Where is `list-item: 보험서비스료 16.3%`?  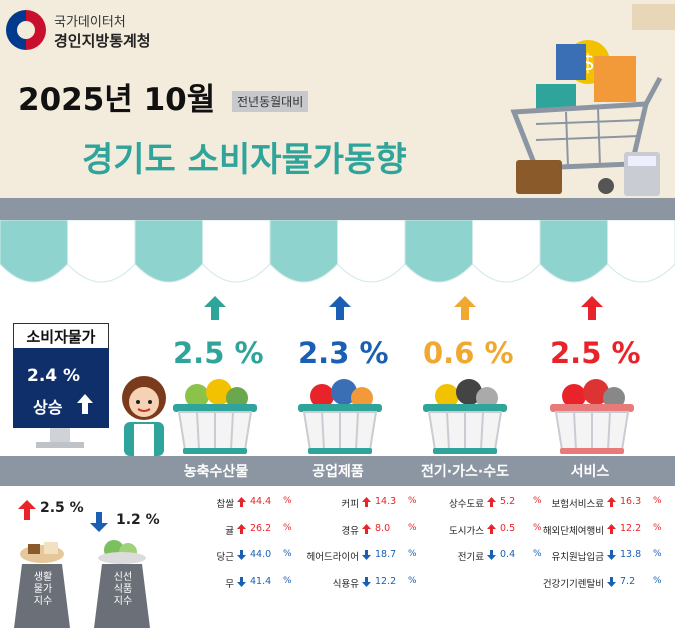
list-item: 보험서비스료 16.3% is located at coordinates (601, 505).